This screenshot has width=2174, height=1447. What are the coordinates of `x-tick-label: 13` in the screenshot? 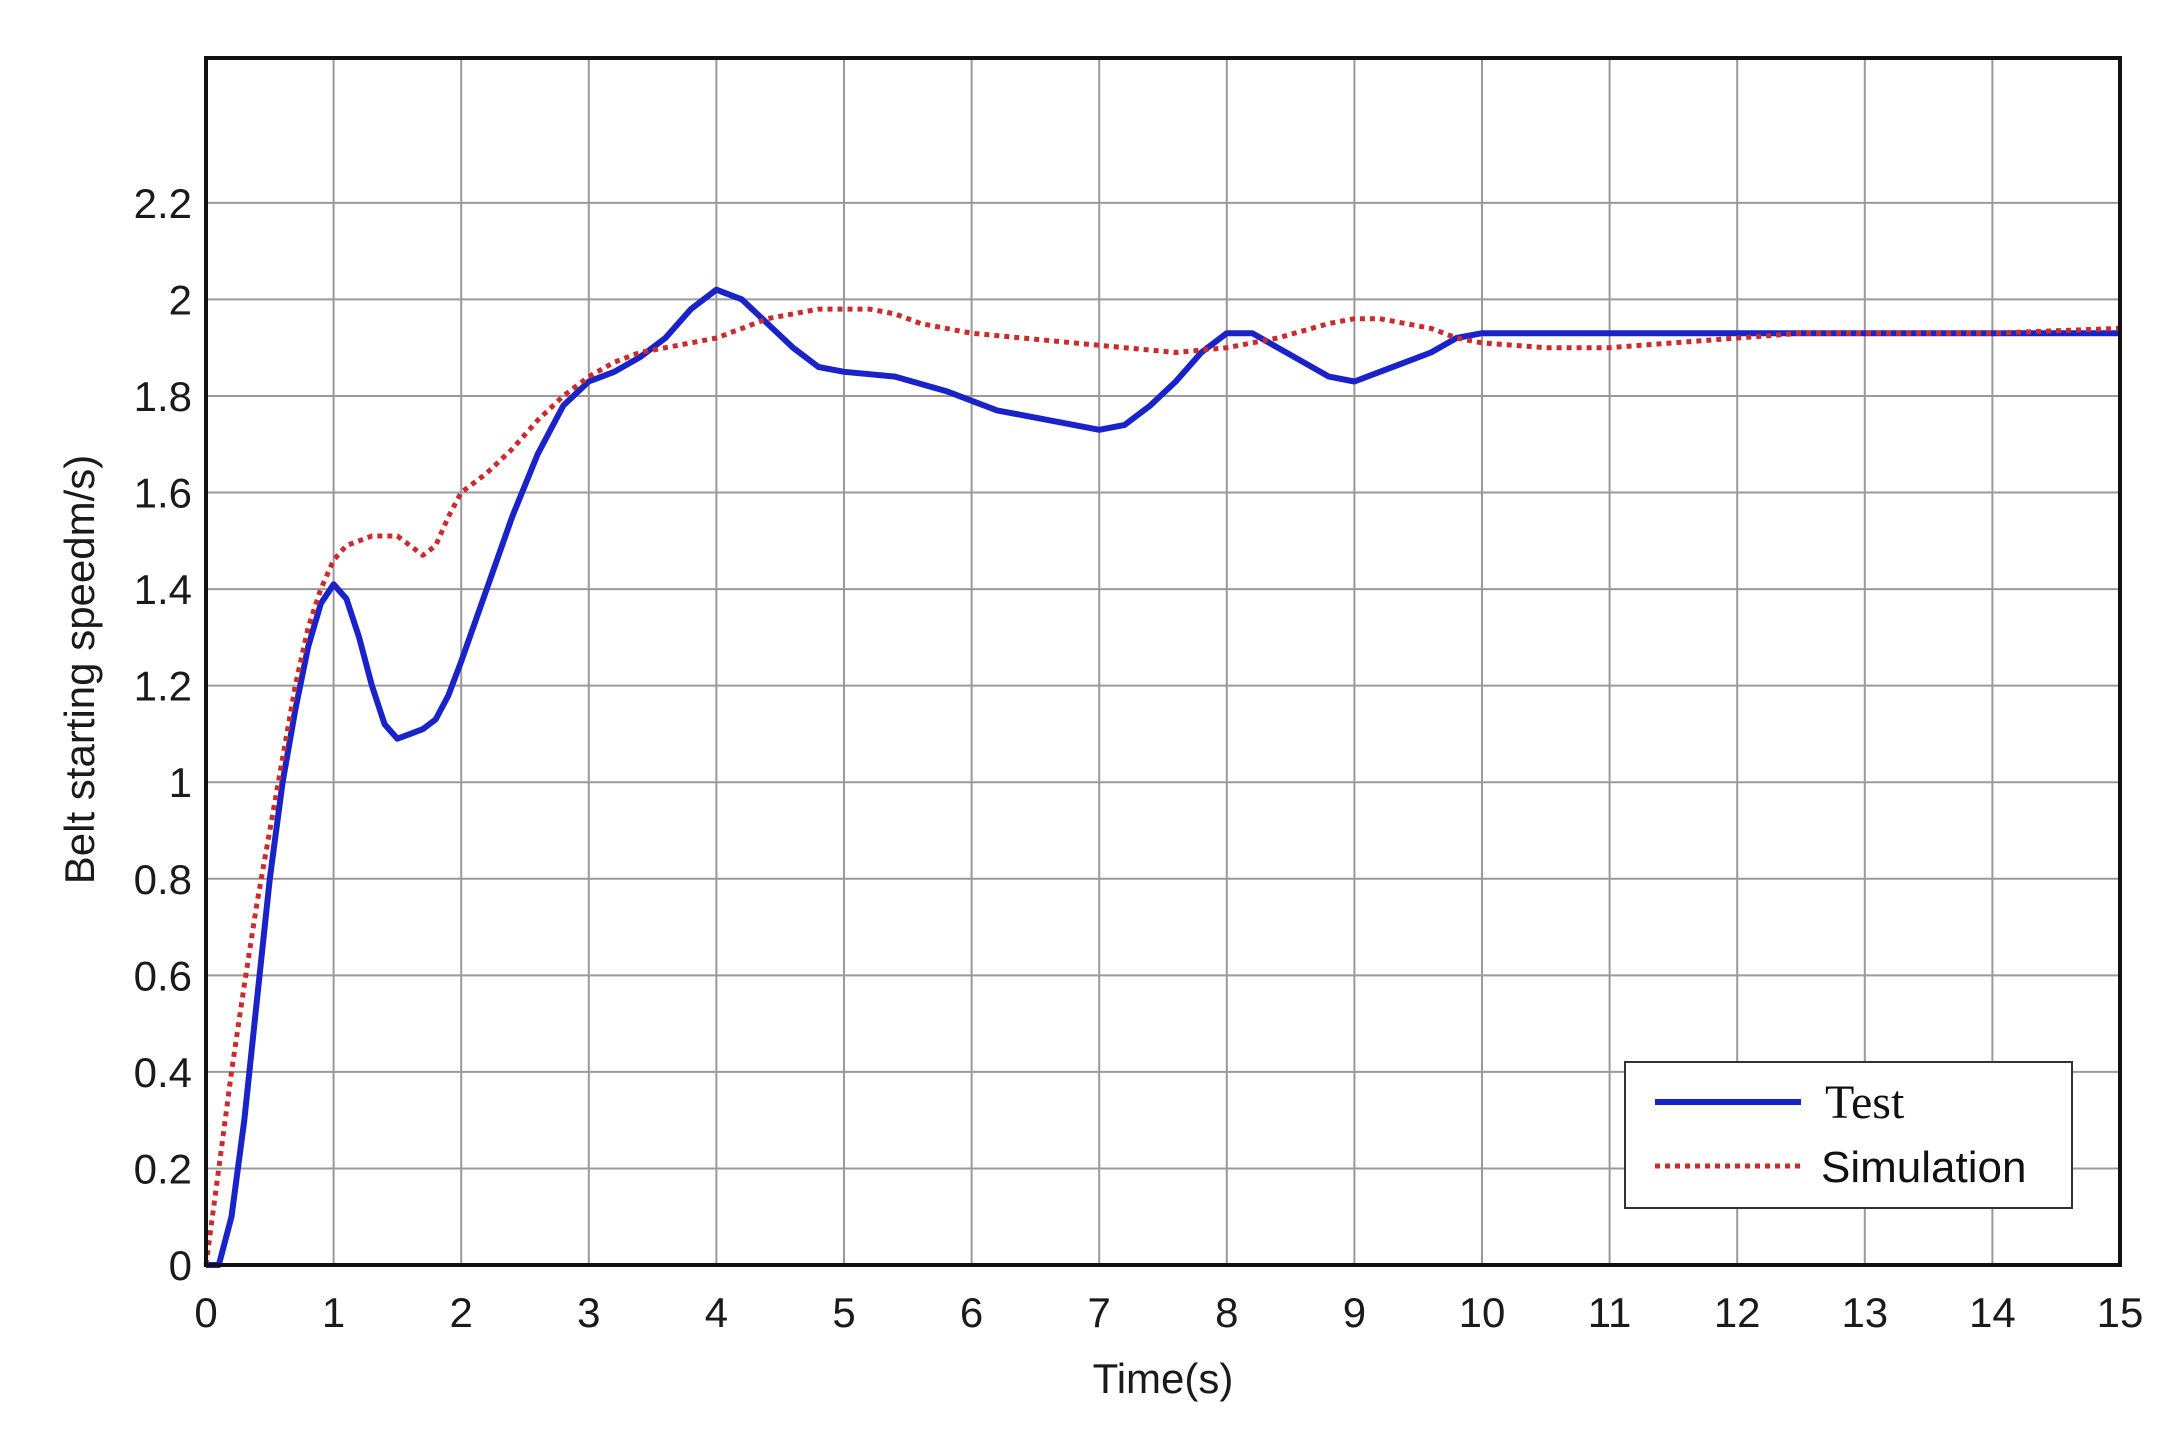 It's located at (1864, 1312).